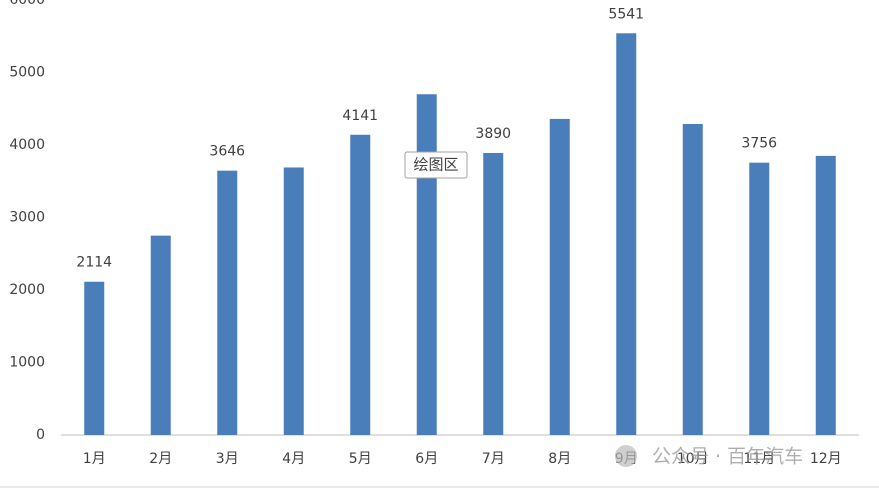 This screenshot has height=491, width=879. Describe the element at coordinates (94, 263) in the screenshot. I see `data-label: 2114` at that location.